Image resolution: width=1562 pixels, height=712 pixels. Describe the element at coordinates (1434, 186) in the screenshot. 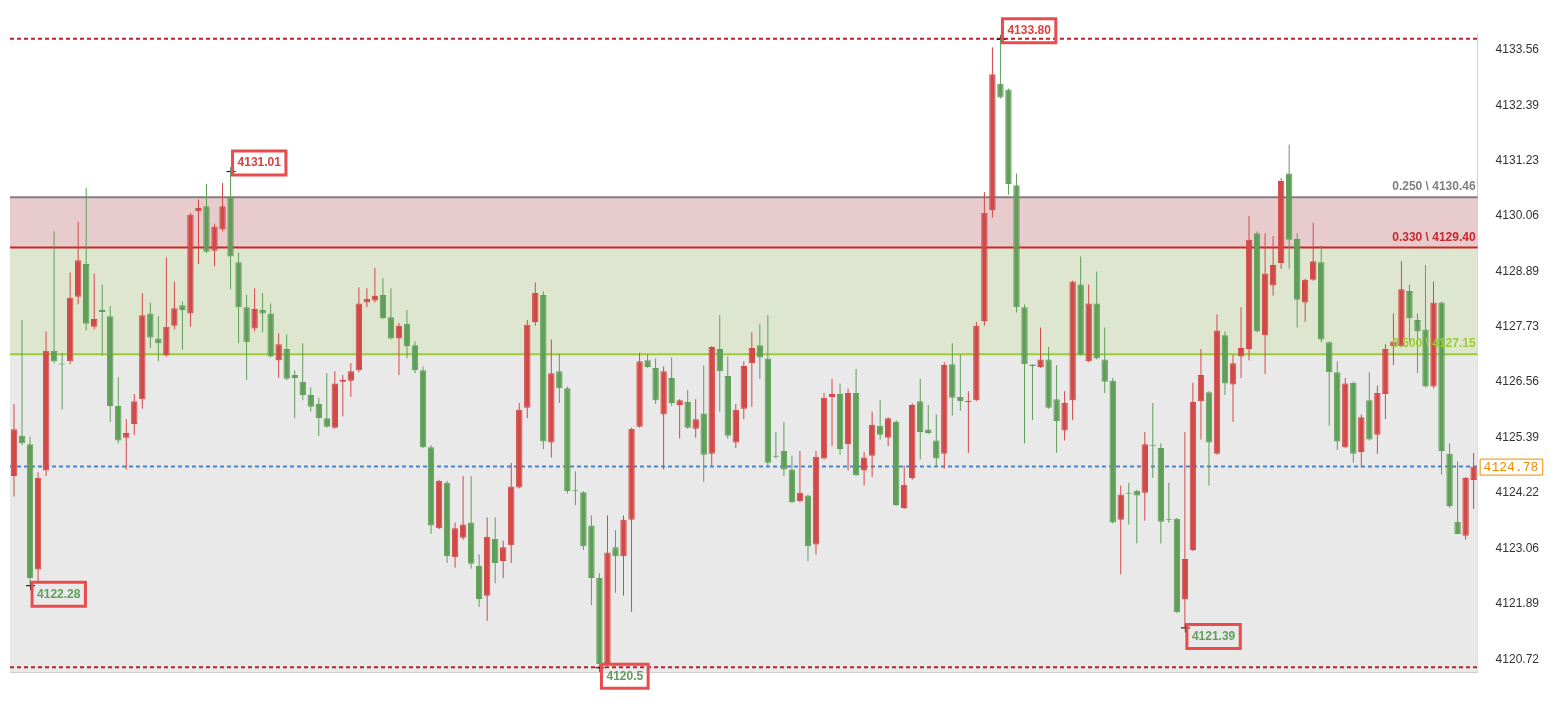

I see `ref-line-label: 0.250 \ 4130.46` at that location.